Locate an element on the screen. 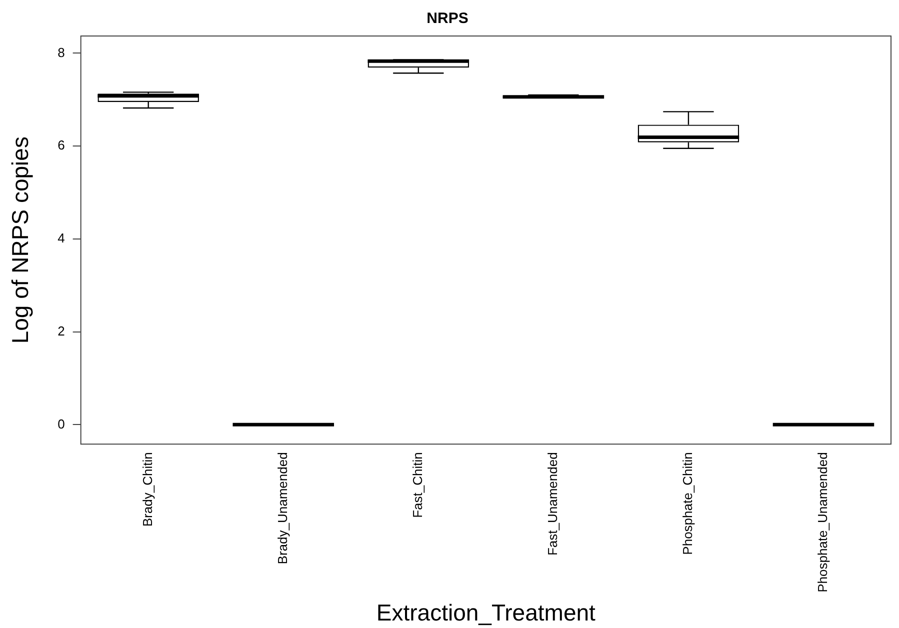 The height and width of the screenshot is (628, 899). x-tick-label: Phosphate_Unamended is located at coordinates (822, 522).